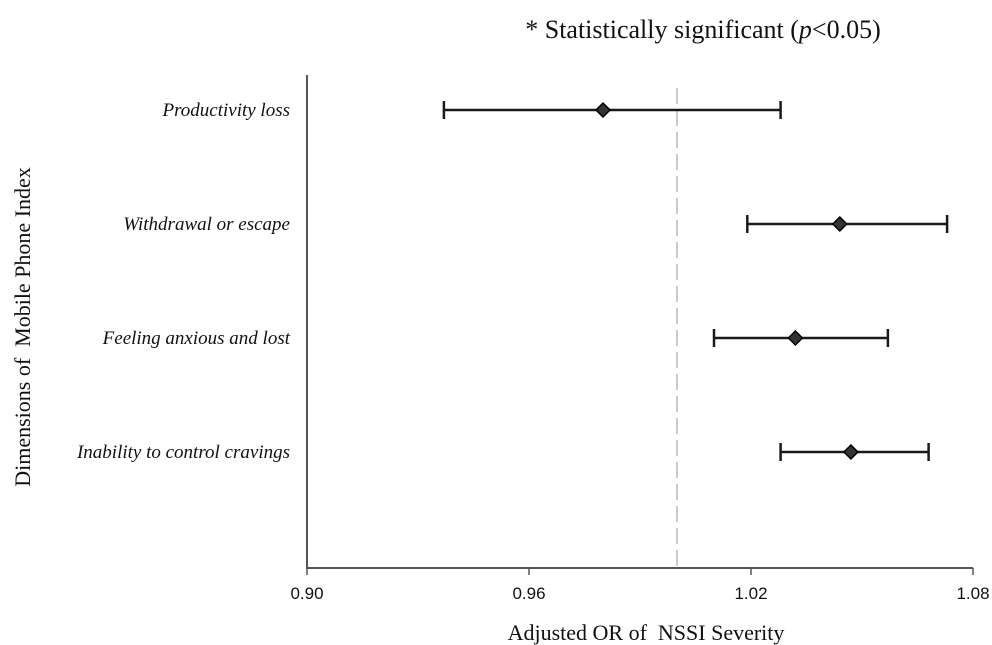 The image size is (992, 645). Describe the element at coordinates (183, 452) in the screenshot. I see `row-label: Inability to control cravings` at that location.